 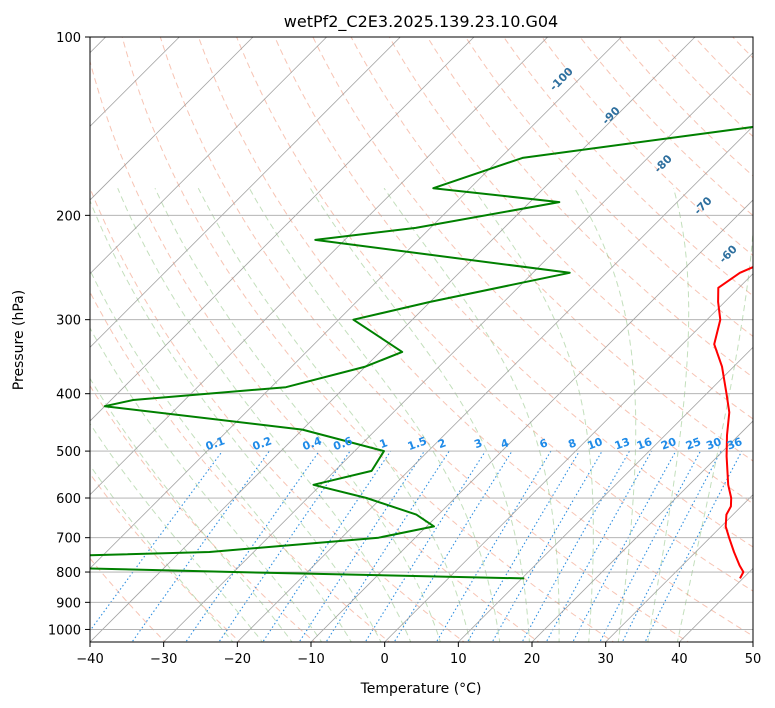 I want to click on mixing-ratio-label: 0.4, so click(x=312, y=443).